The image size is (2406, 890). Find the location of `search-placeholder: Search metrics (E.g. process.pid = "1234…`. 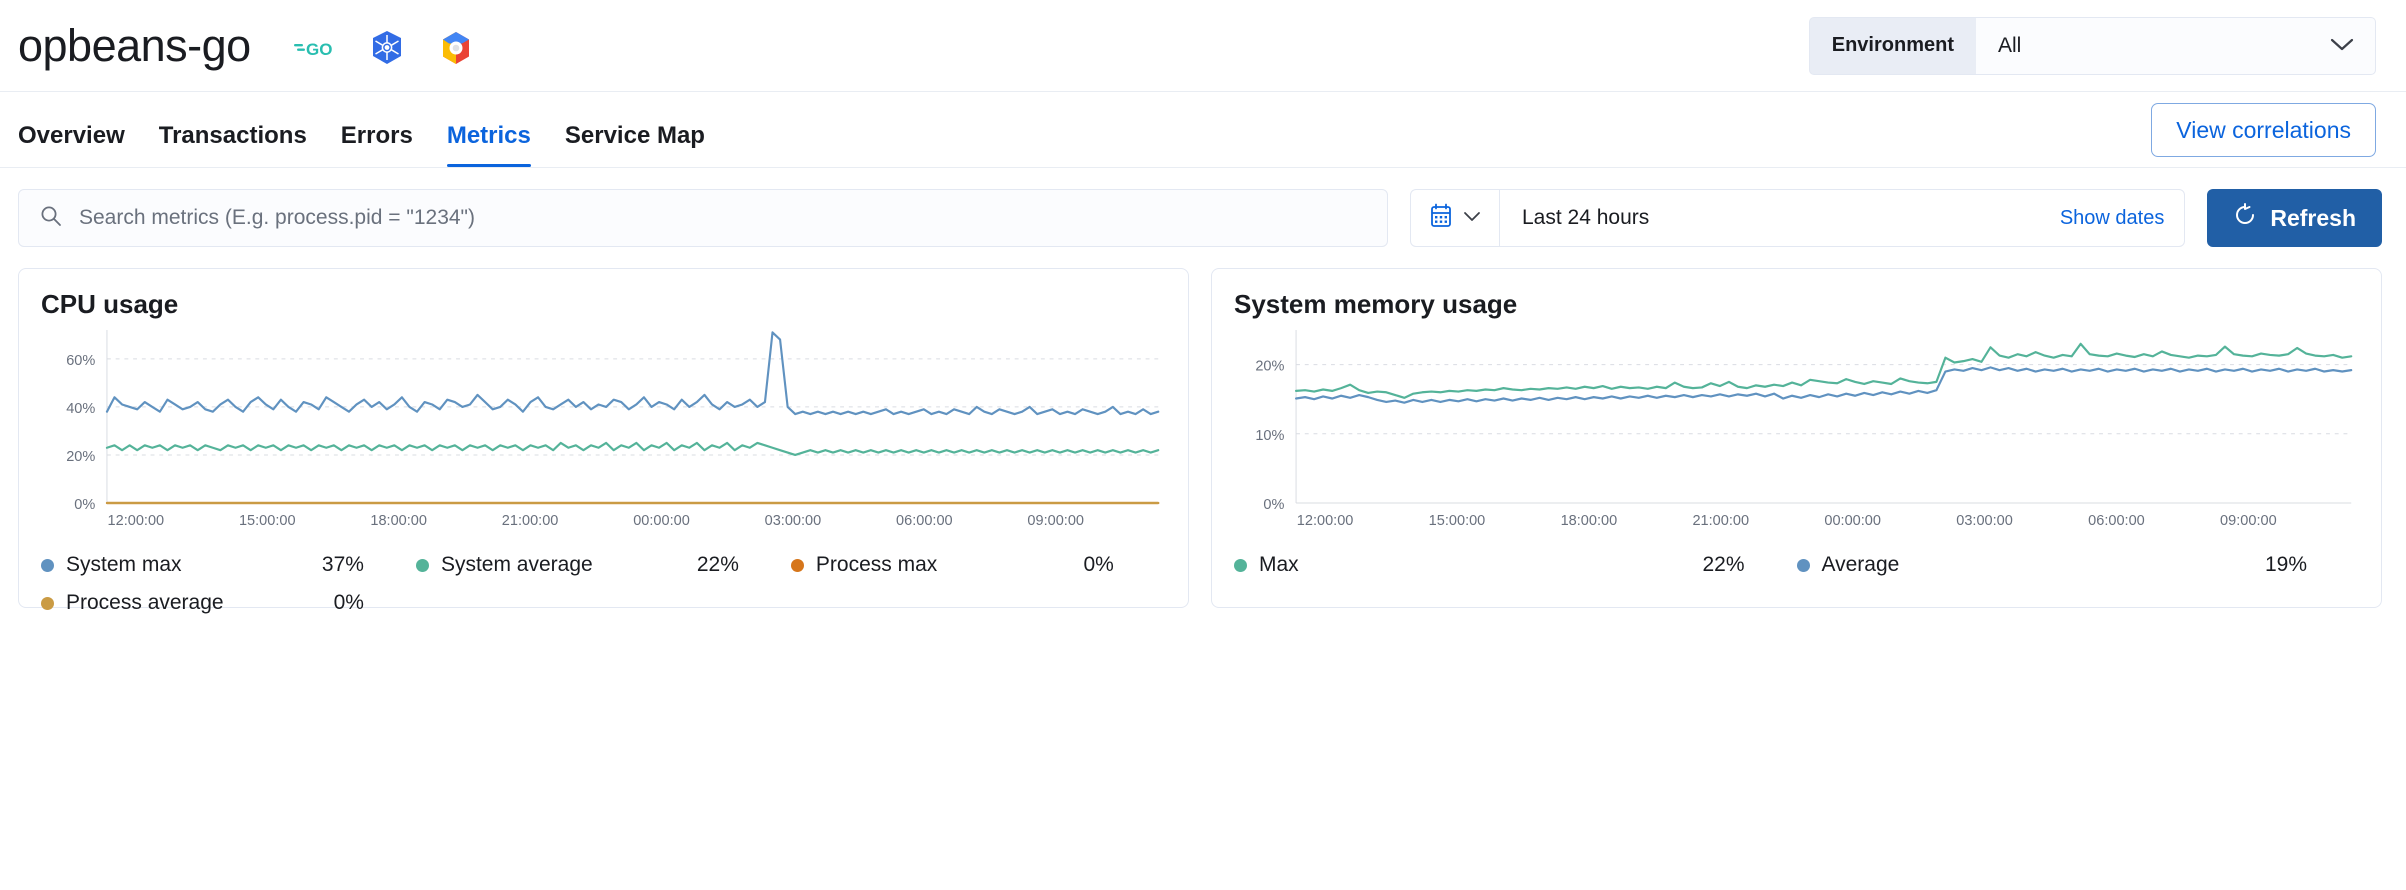

search-placeholder: Search metrics (E.g. process.pid = "1234… is located at coordinates (277, 217).